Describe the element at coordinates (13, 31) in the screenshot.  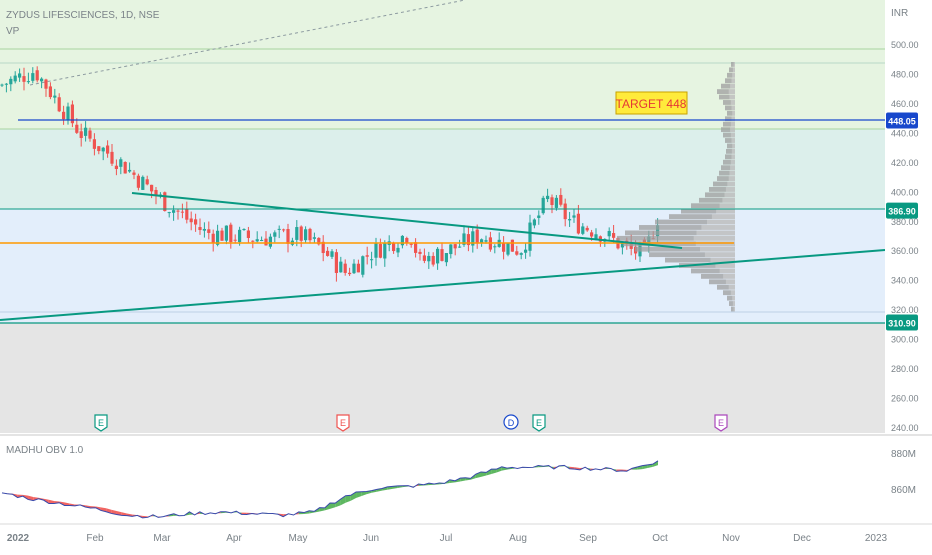
I see `vp-label: VP` at that location.